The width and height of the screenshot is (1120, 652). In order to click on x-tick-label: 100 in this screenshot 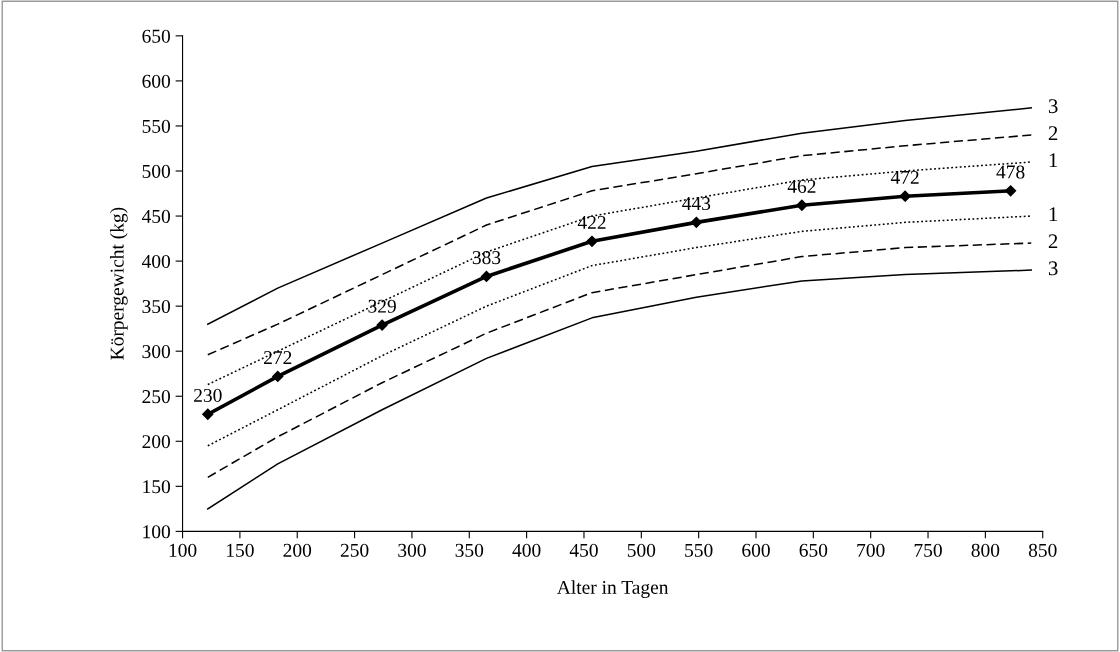, I will do `click(183, 550)`.